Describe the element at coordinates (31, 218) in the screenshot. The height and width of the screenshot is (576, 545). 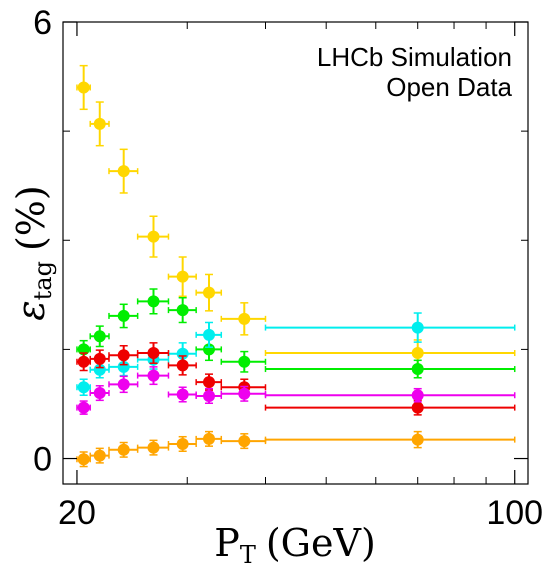
I see `y-axis-title-unit: (%)` at that location.